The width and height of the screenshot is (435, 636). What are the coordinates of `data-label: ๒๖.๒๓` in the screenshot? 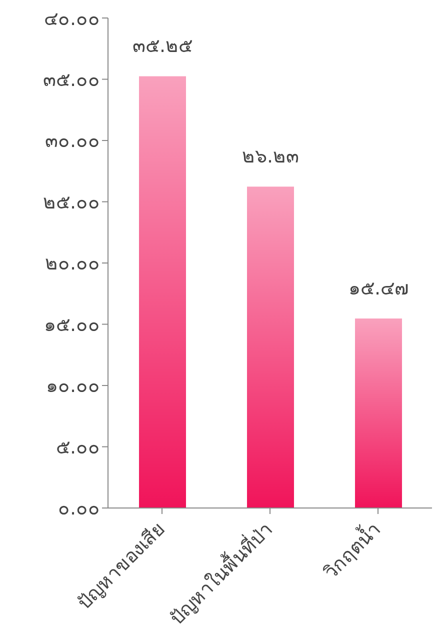 It's located at (271, 157).